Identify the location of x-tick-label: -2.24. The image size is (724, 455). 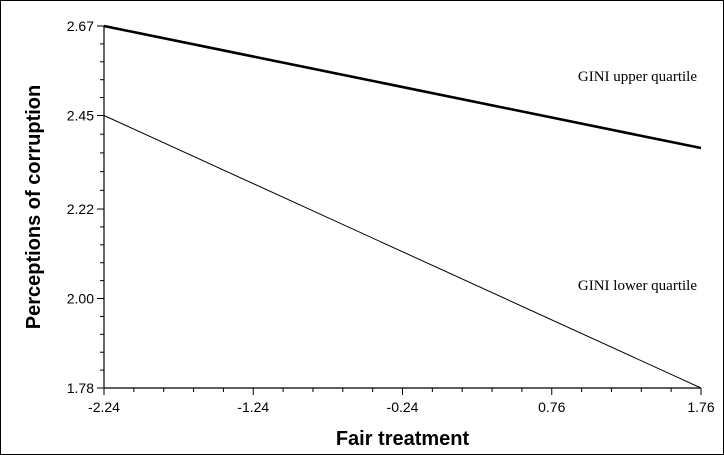
(104, 407).